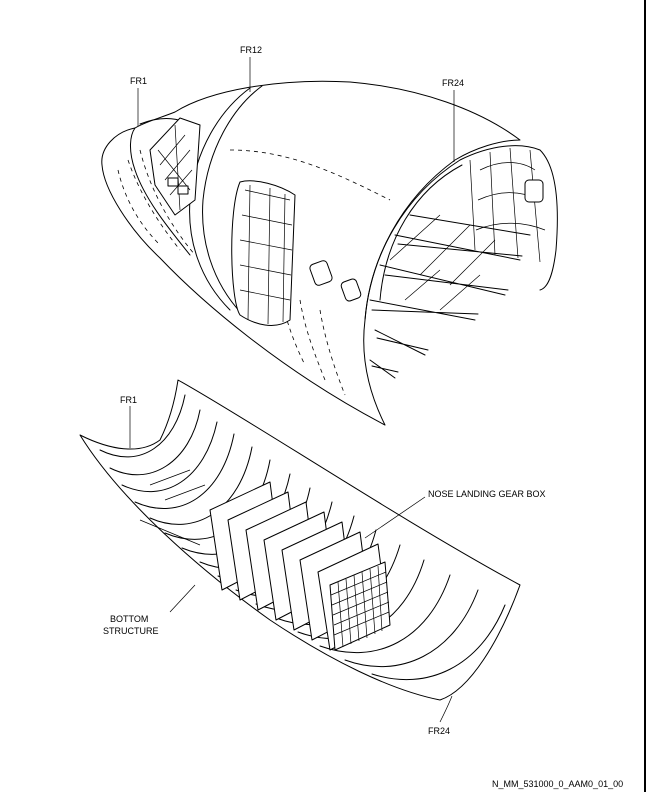 Image resolution: width=648 pixels, height=792 pixels. I want to click on label-fr24-bottom: FR24, so click(439, 731).